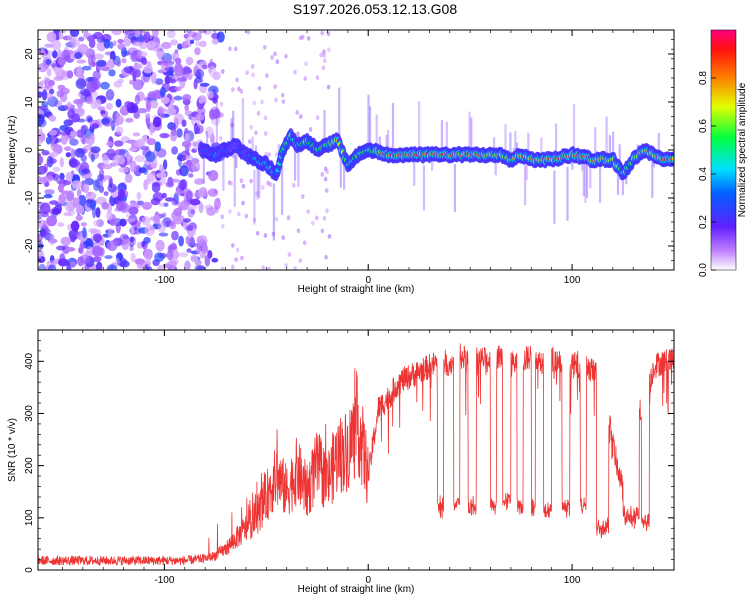  Describe the element at coordinates (164, 280) in the screenshot. I see `x-tick-label: -100` at that location.